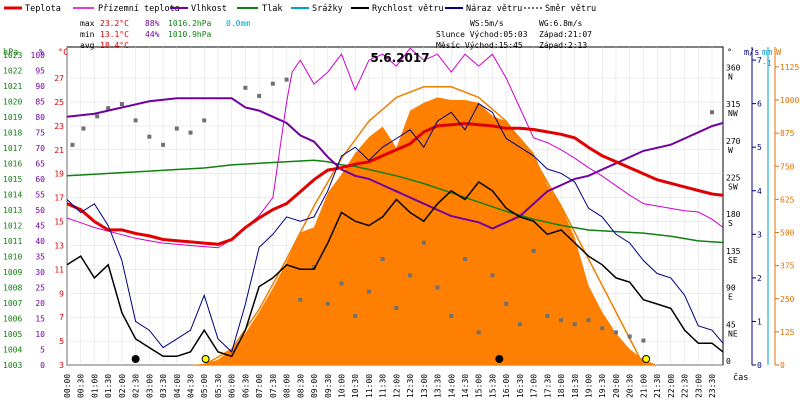 This screenshot has height=400, width=800. Describe the element at coordinates (59, 150) in the screenshot. I see `axis-tick-temp: 21` at that location.